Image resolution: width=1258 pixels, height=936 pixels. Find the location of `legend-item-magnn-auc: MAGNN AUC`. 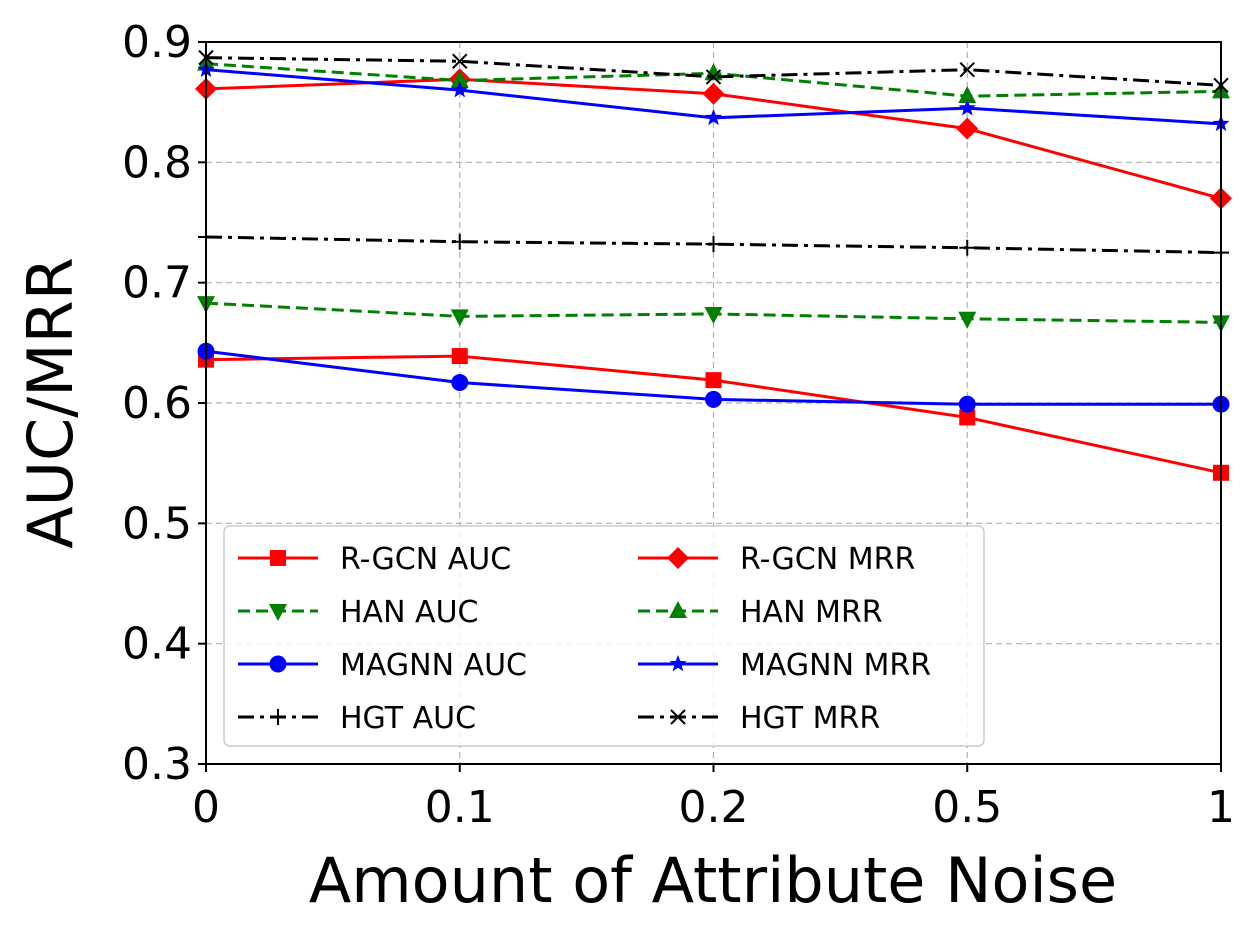

legend-item-magnn-auc: MAGNN AUC is located at coordinates (382, 665).